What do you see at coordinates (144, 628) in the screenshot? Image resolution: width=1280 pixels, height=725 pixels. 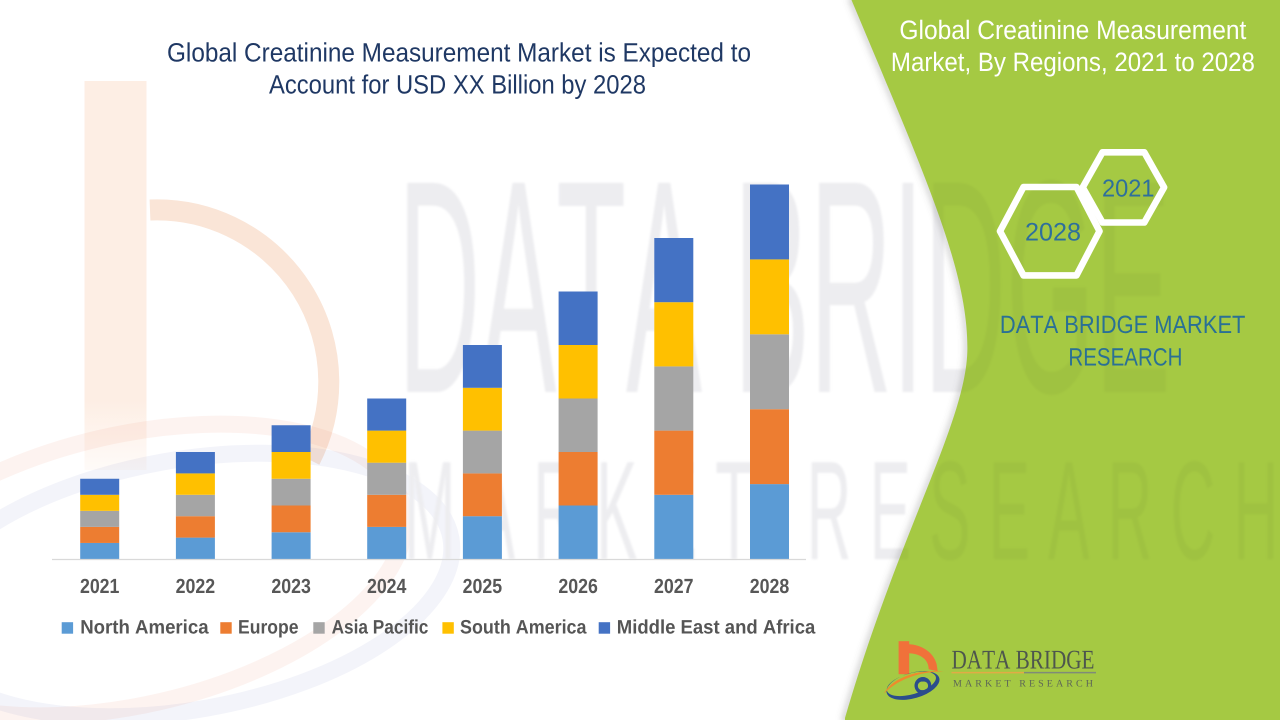 I see `svg-text: North America` at bounding box center [144, 628].